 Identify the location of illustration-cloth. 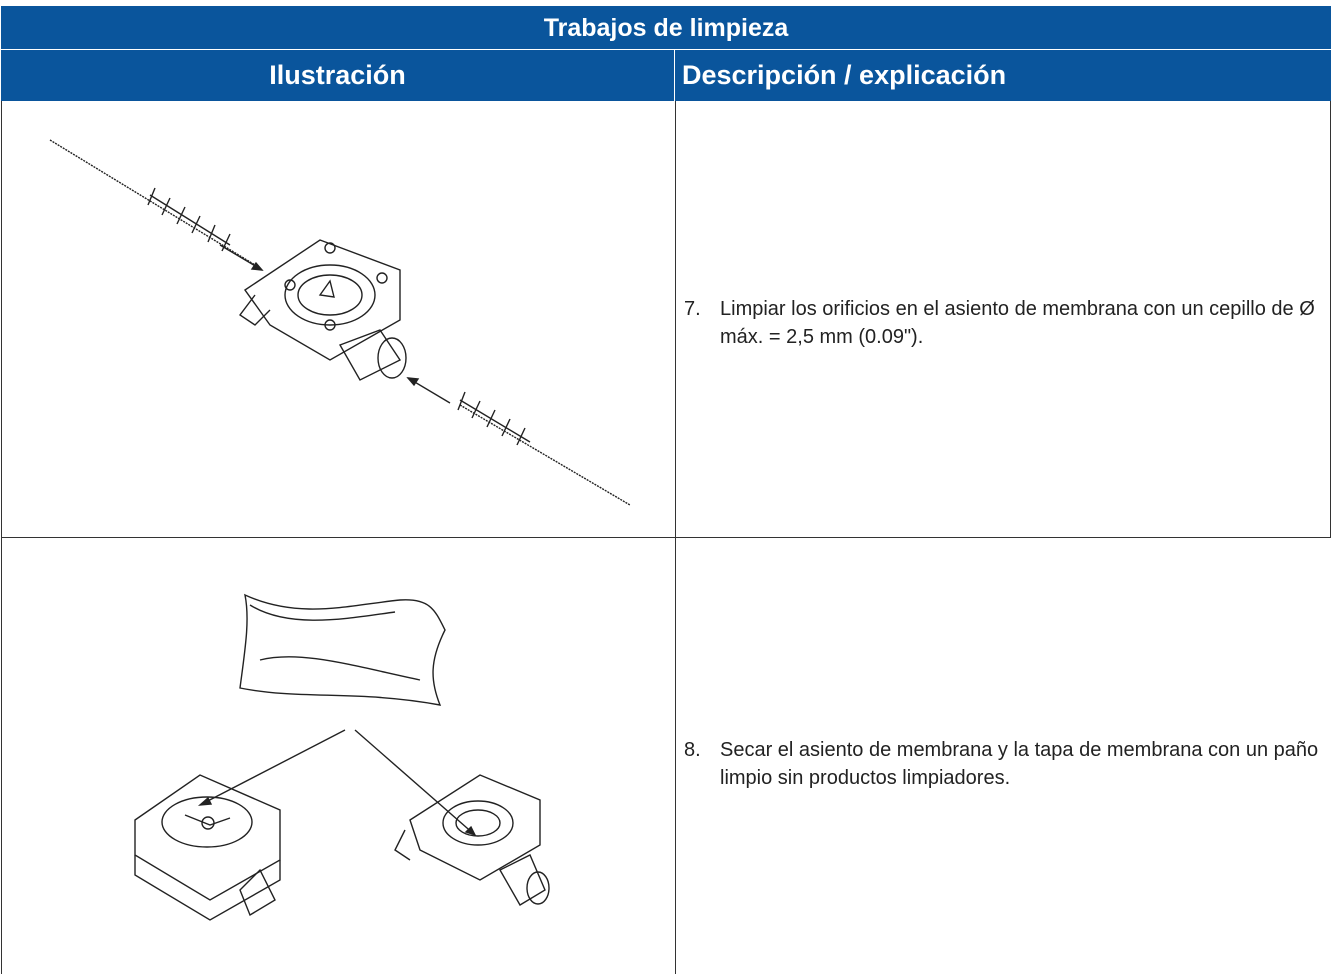
(342, 757).